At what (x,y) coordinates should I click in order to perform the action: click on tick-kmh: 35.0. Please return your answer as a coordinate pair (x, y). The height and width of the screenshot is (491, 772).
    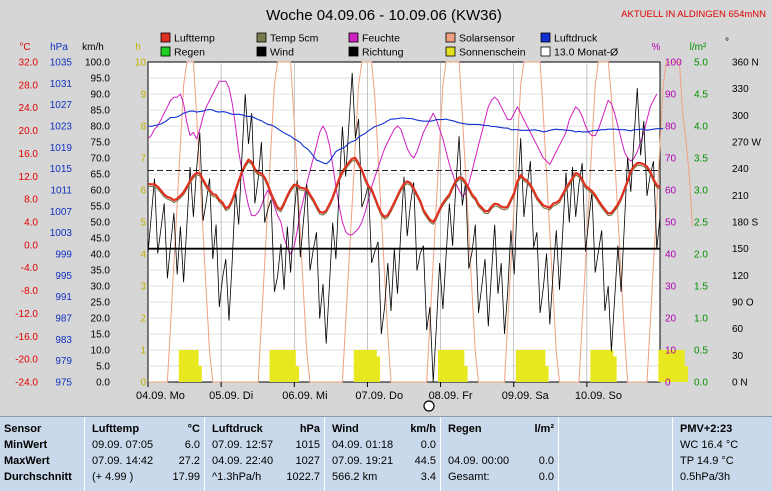
    Looking at the image, I should click on (101, 271).